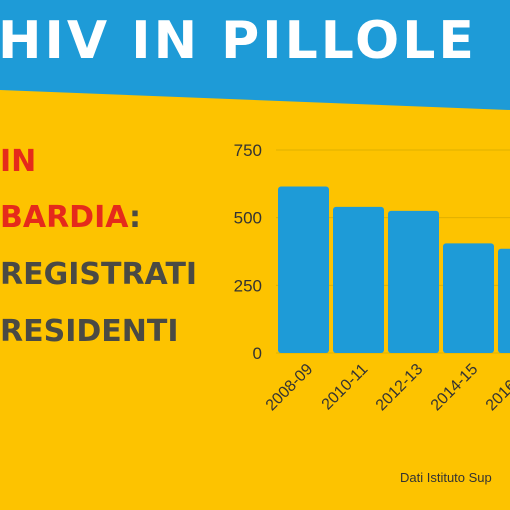 This screenshot has width=510, height=510. What do you see at coordinates (99, 274) in the screenshot?
I see `registrati-label: REGISTRATI` at bounding box center [99, 274].